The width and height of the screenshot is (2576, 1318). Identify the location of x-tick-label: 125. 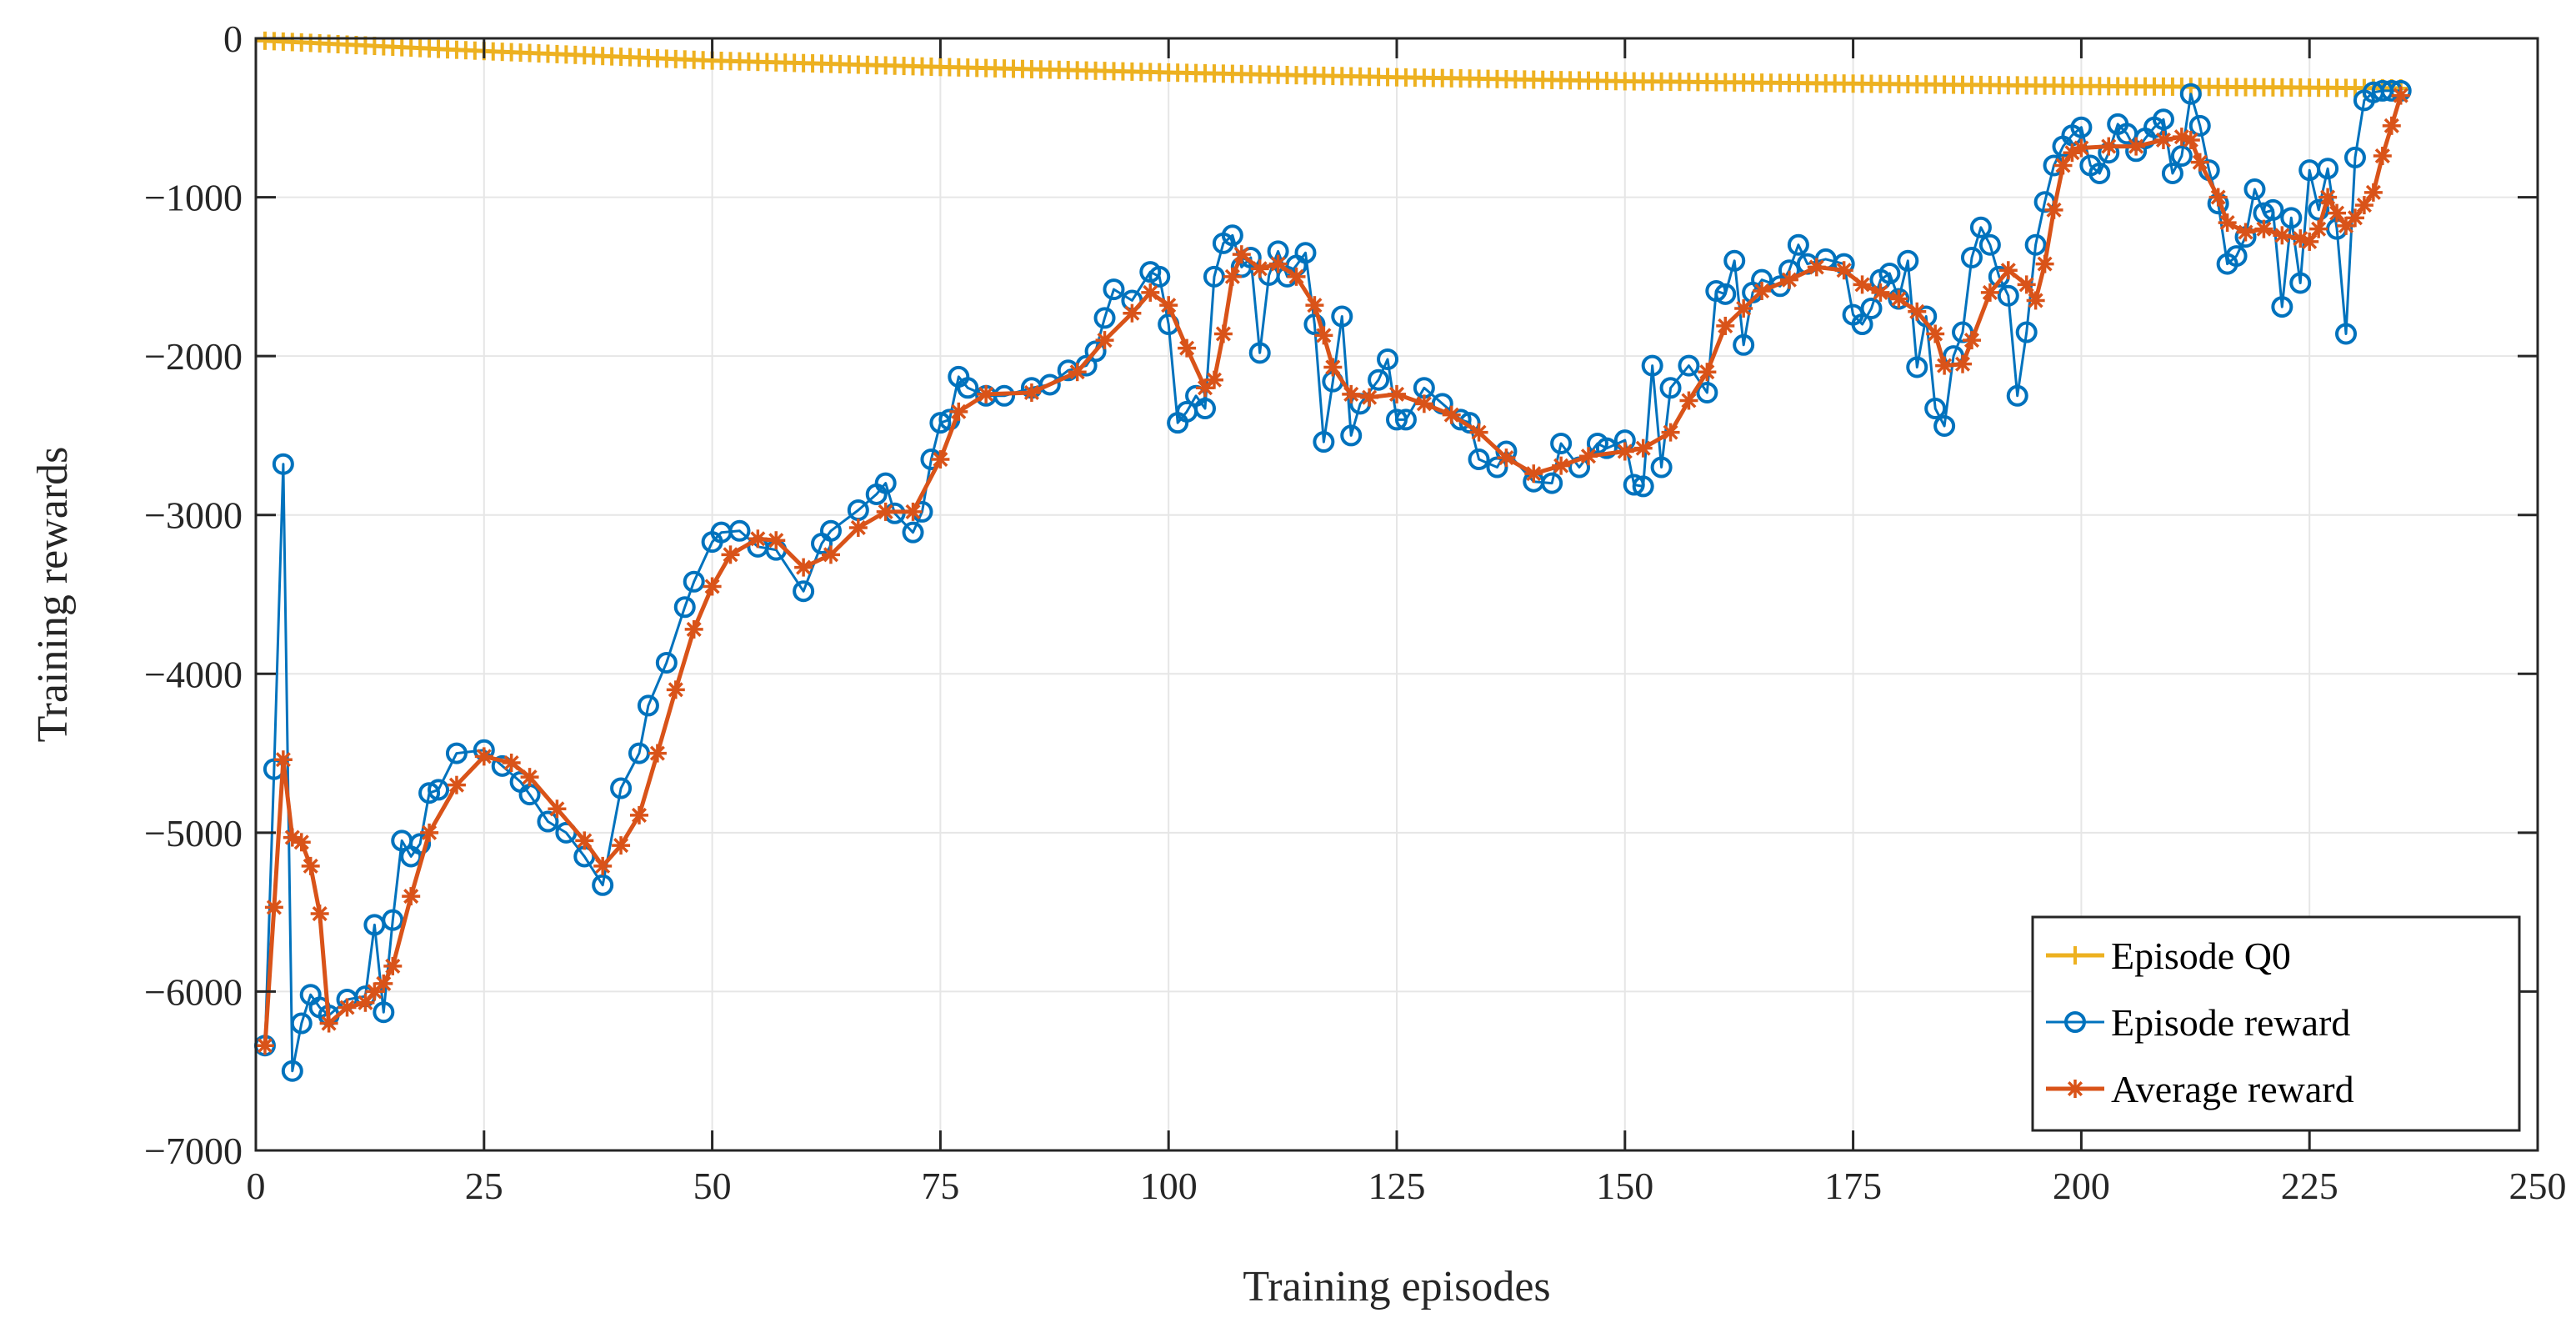
(1397, 1186).